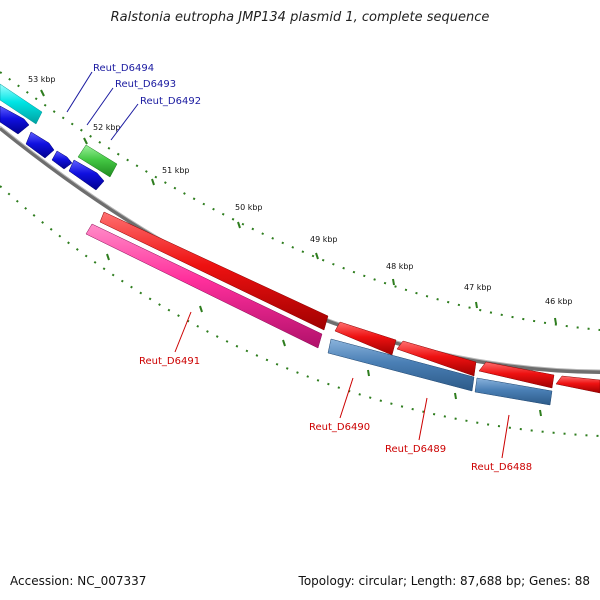  I want to click on kbp-label-51: 51 kbp, so click(176, 170).